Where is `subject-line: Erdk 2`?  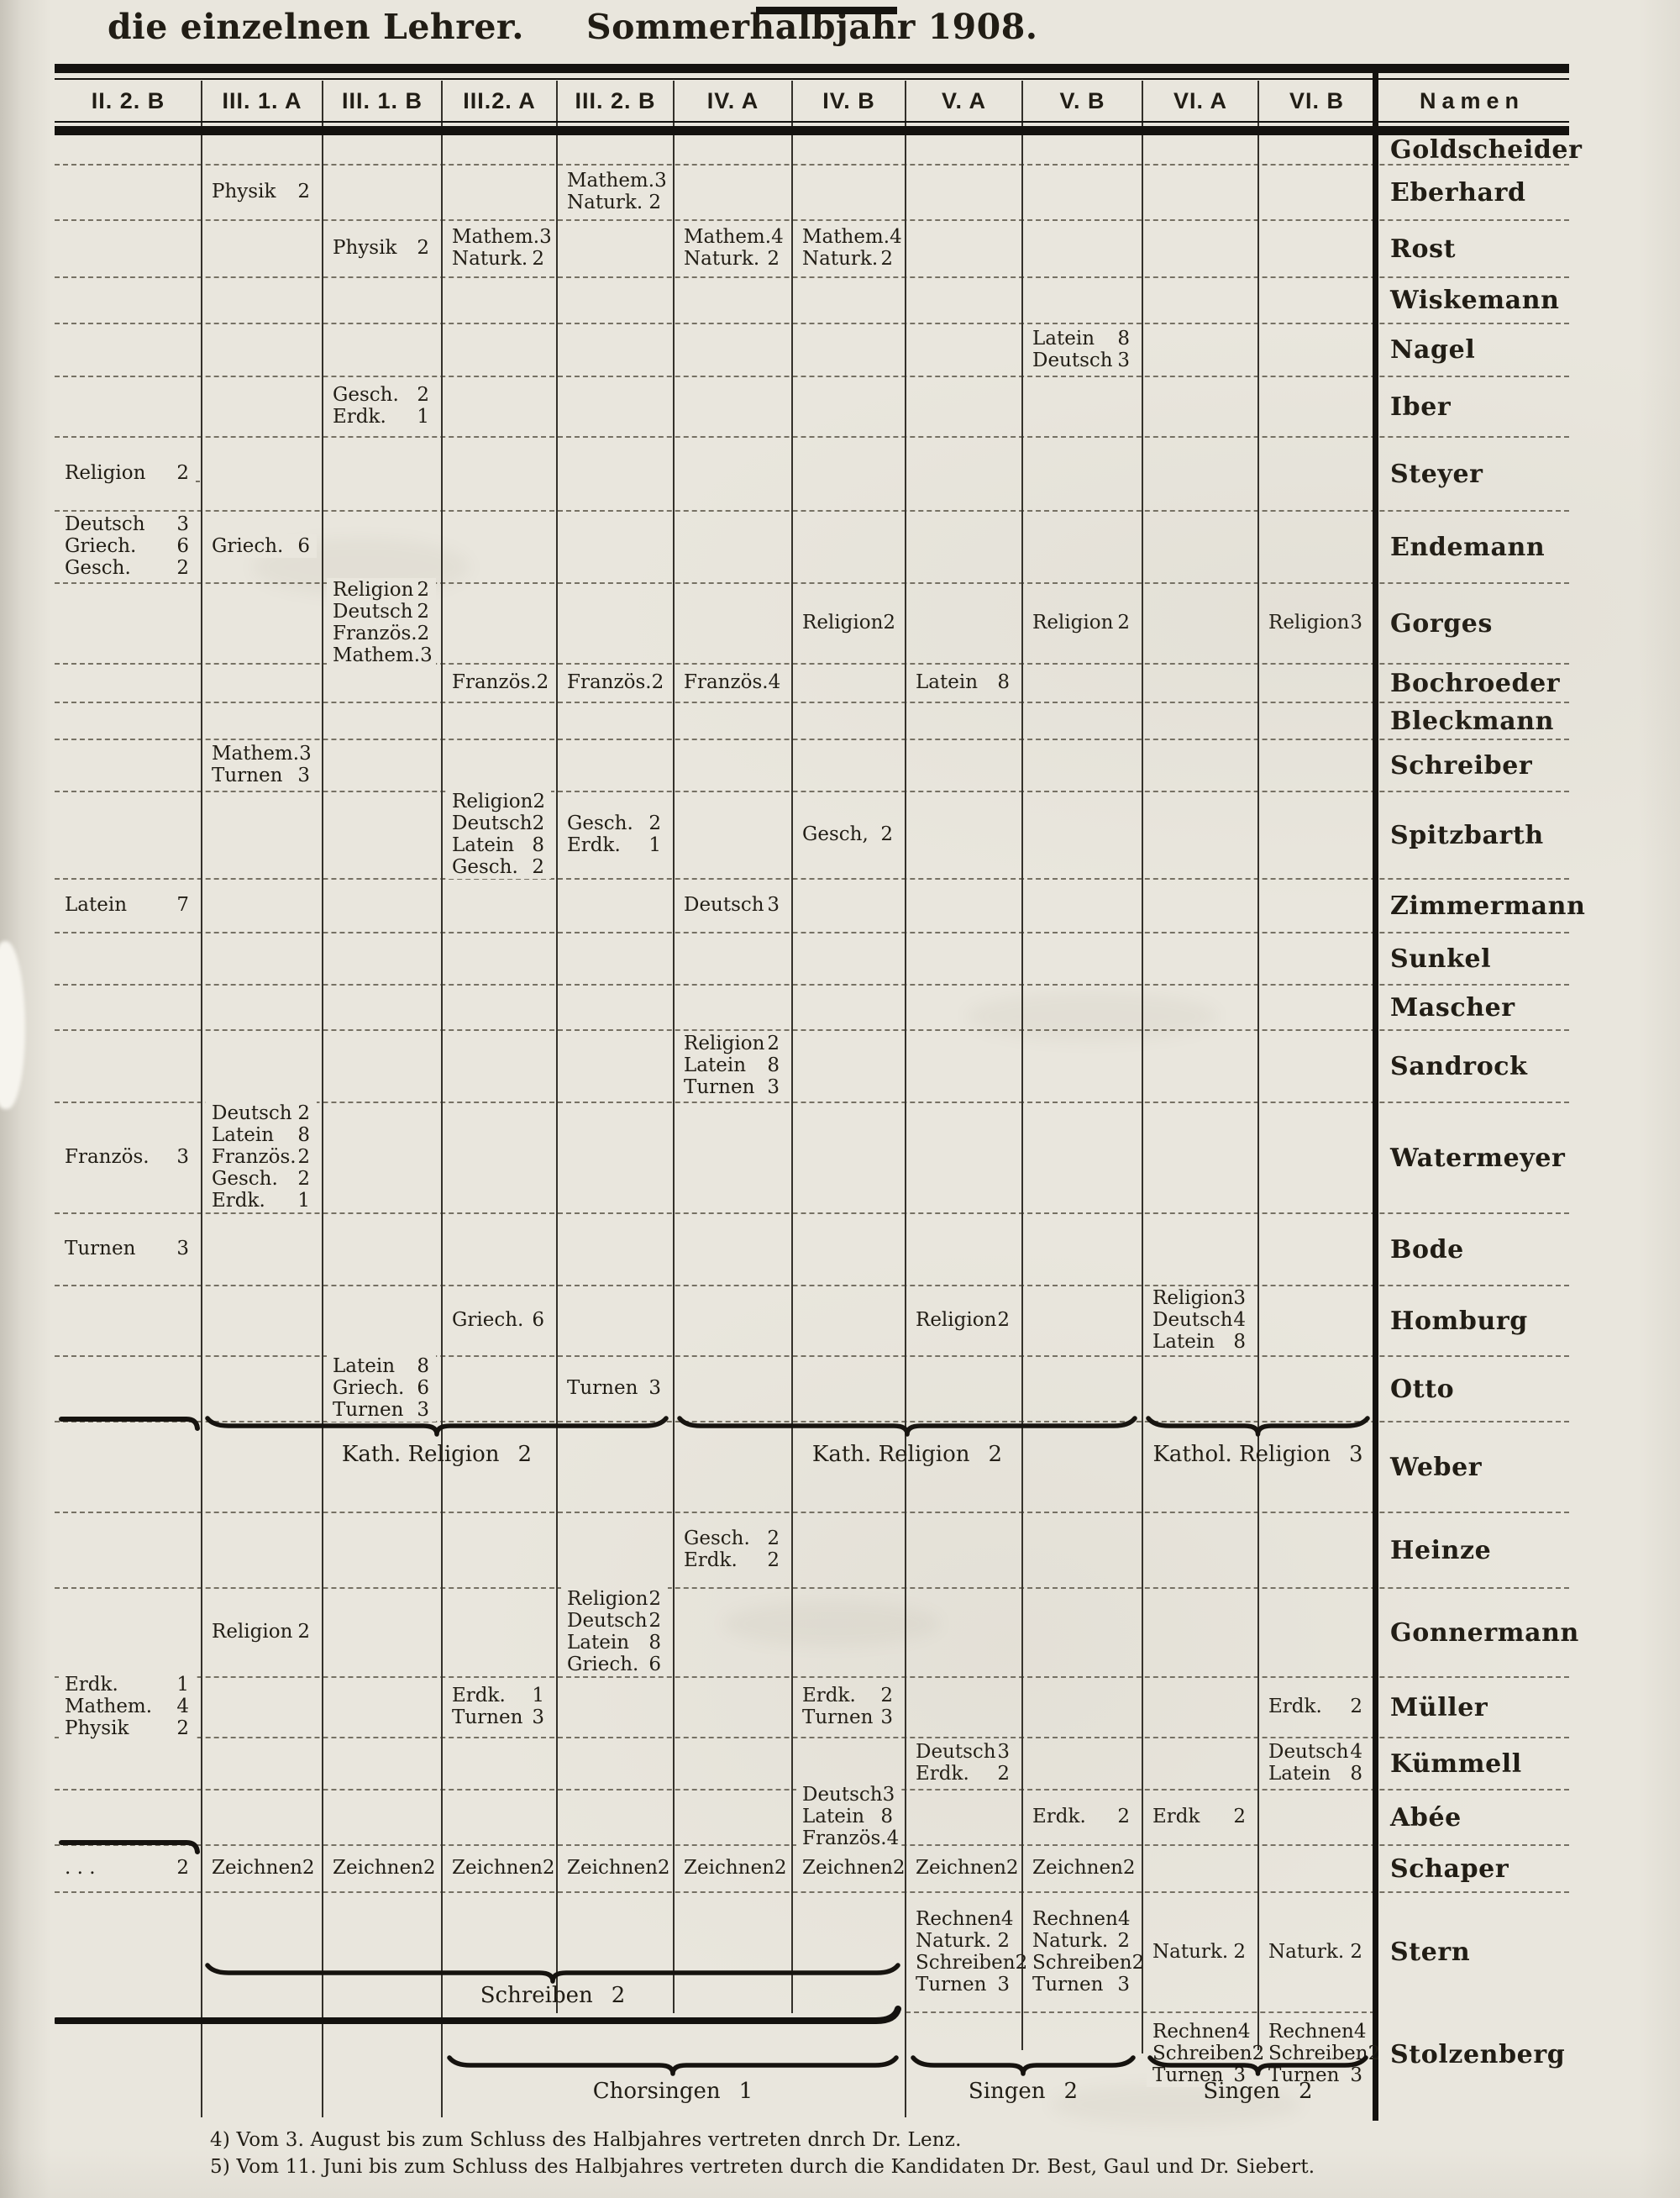 subject-line: Erdk 2 is located at coordinates (1199, 1816).